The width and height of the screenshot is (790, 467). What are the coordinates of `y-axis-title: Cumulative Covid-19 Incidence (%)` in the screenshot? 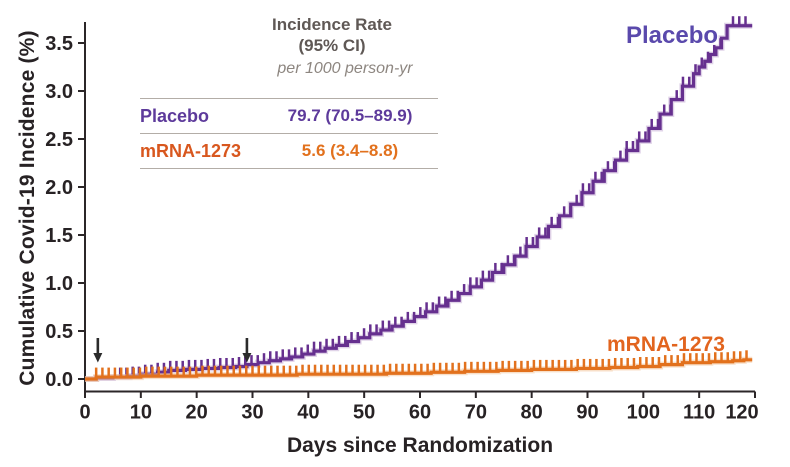 It's located at (27, 208).